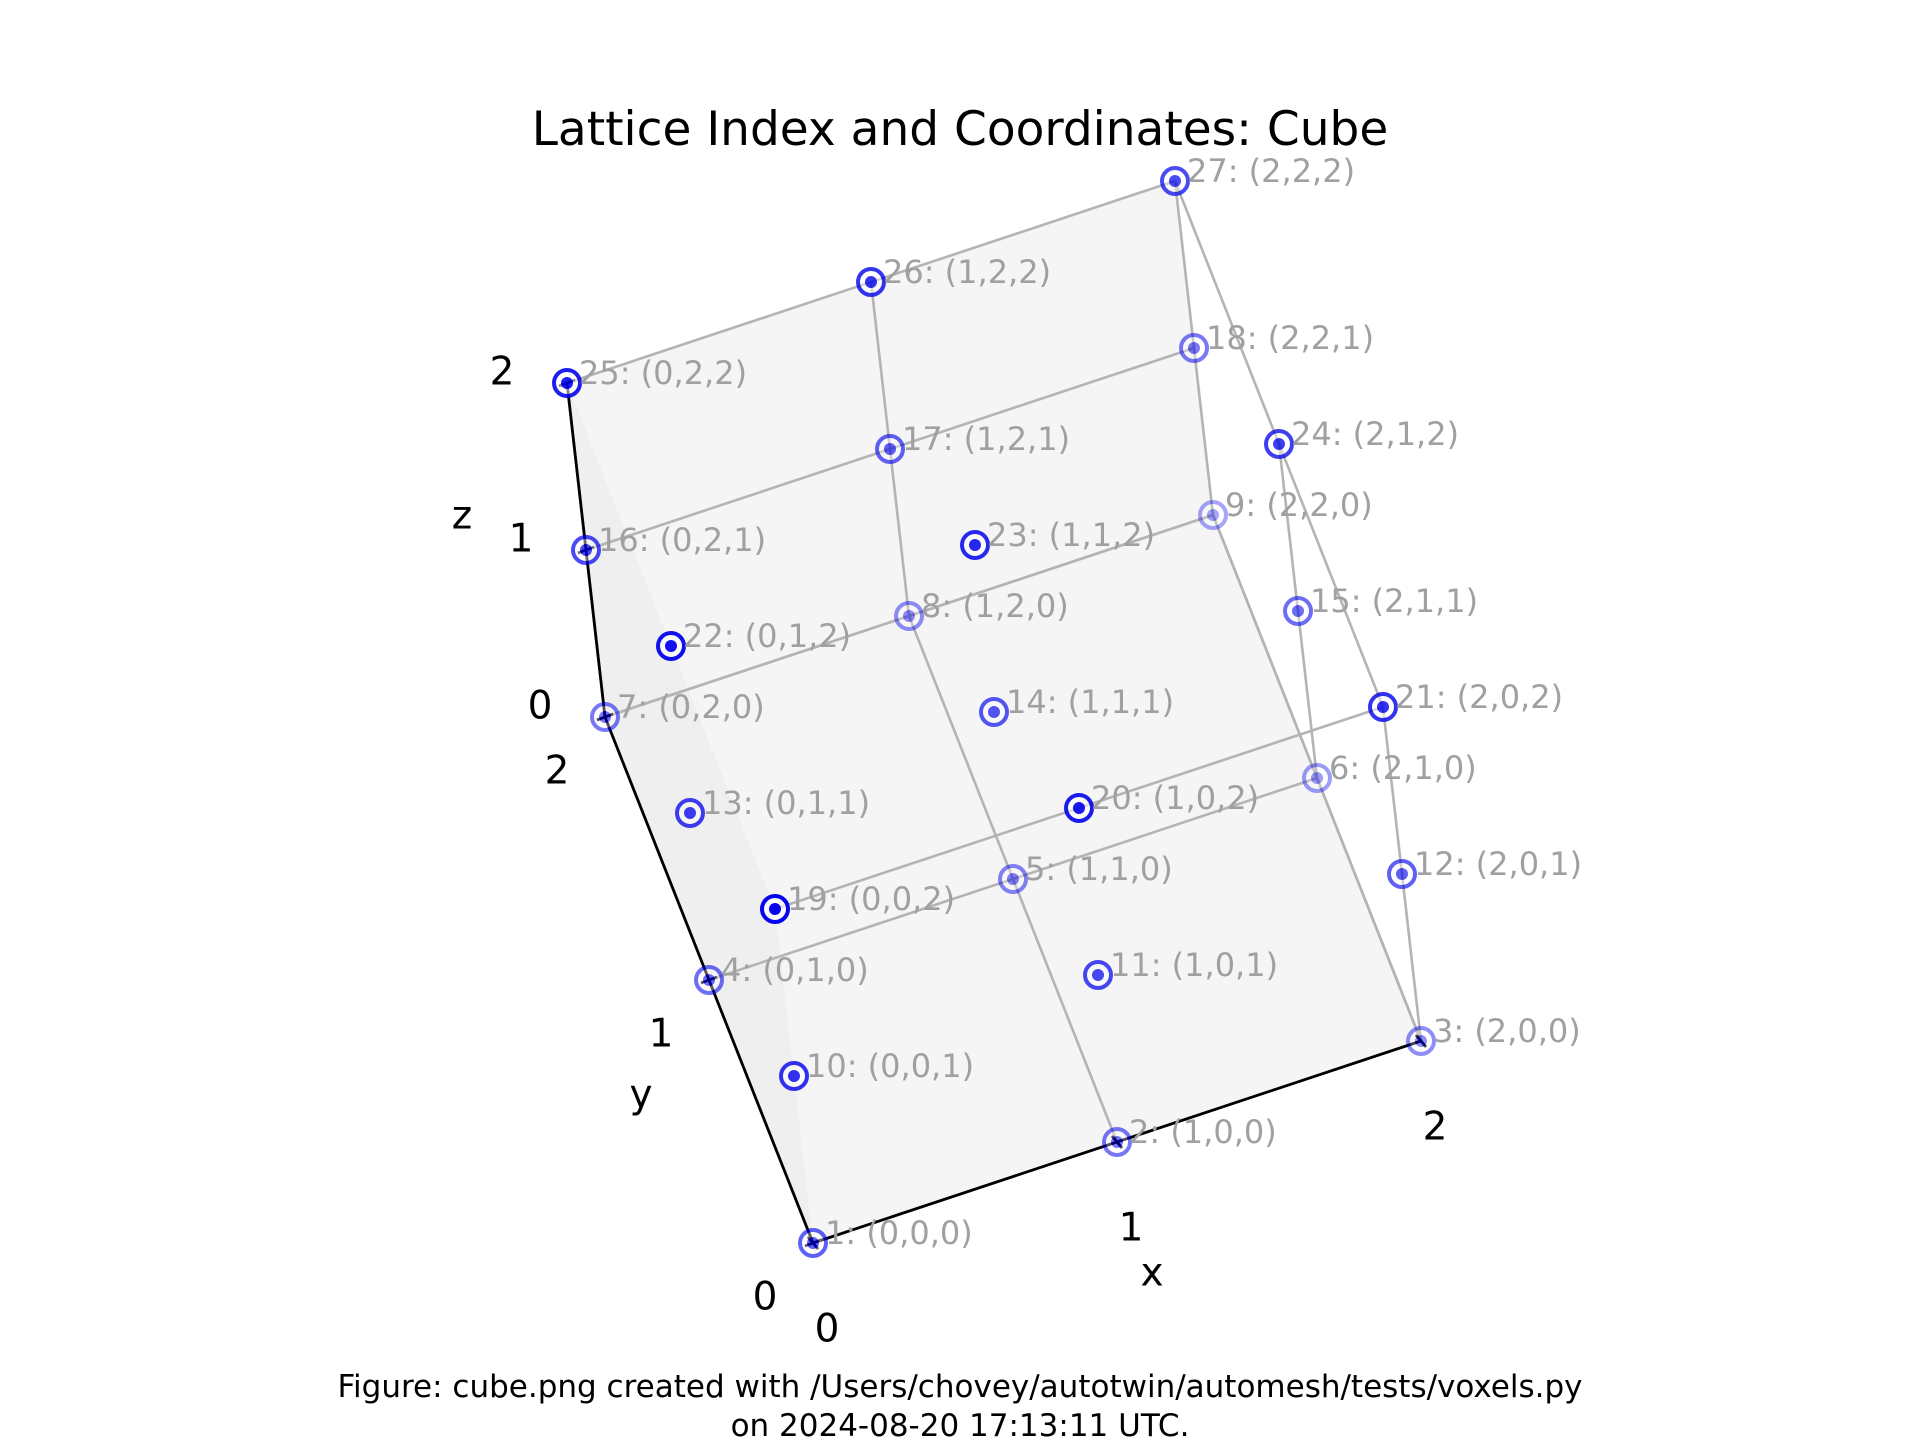  What do you see at coordinates (795, 970) in the screenshot?
I see `point-label-4: 4: (0,1,0)` at bounding box center [795, 970].